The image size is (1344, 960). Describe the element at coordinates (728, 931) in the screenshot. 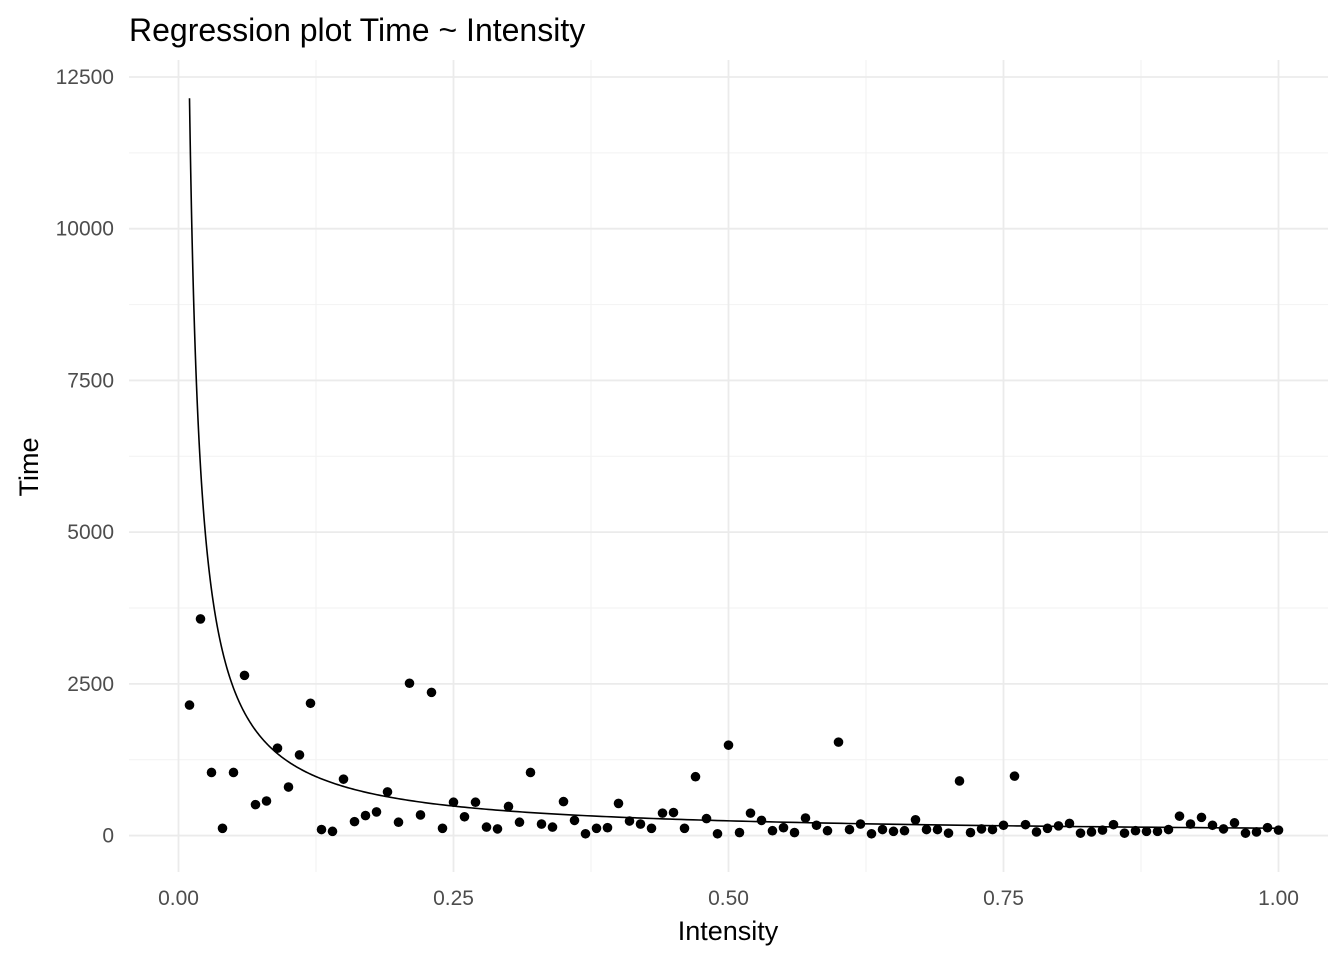

I see `x-axis-title: Intensity` at that location.